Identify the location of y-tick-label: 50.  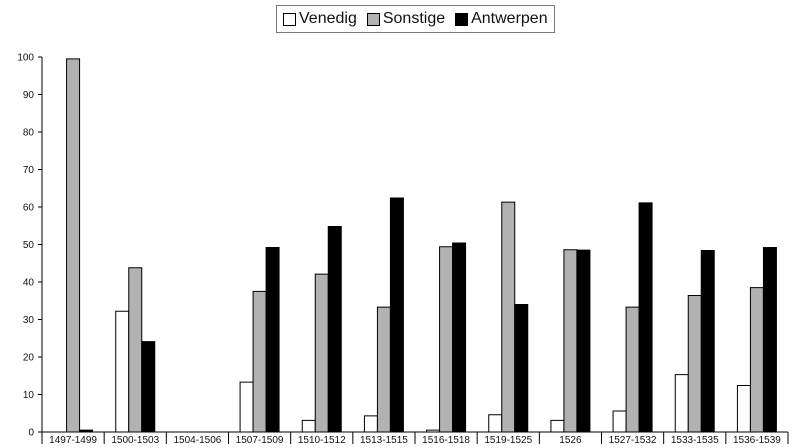
(29, 245).